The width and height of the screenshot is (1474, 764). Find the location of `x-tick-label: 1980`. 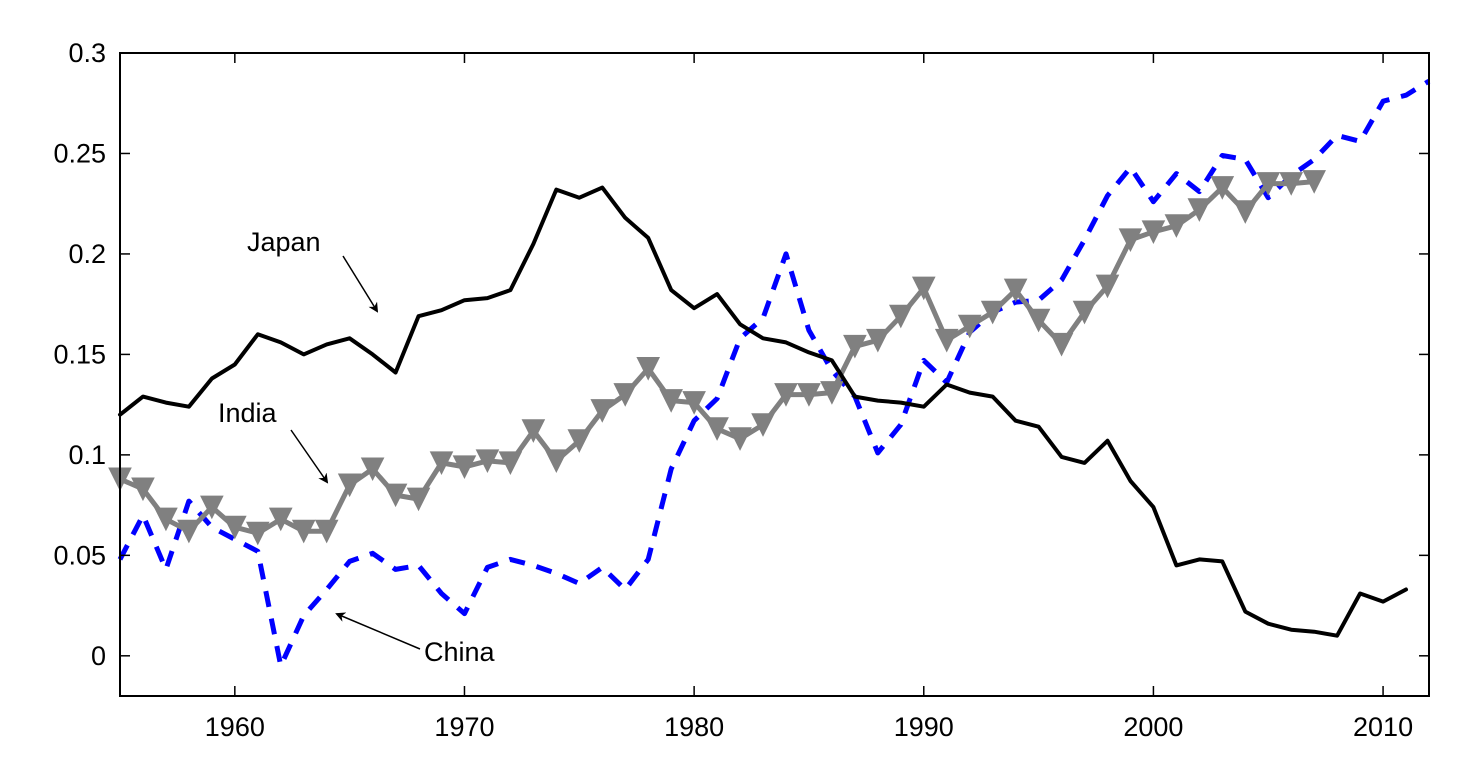

x-tick-label: 1980 is located at coordinates (694, 727).